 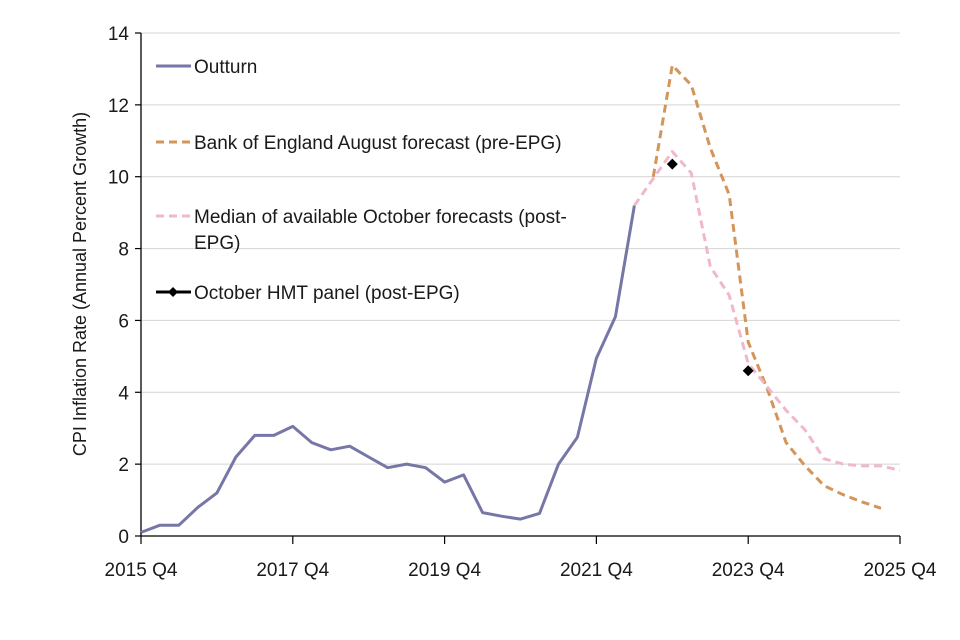 I want to click on x-tick-label: 2025 Q4, so click(x=900, y=570).